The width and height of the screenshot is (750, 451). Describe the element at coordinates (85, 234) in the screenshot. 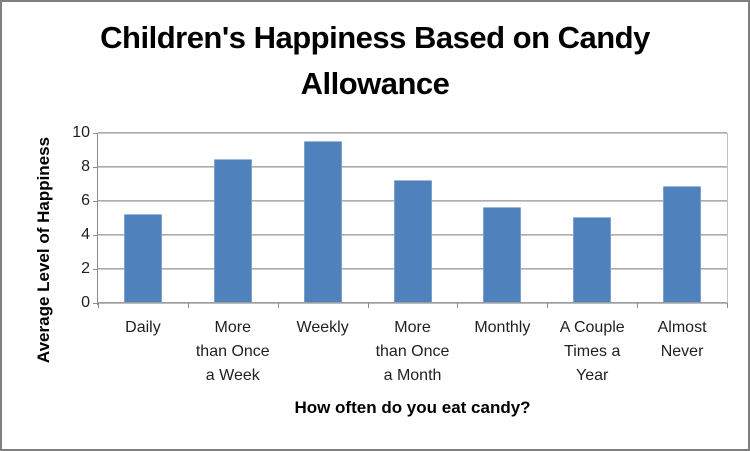

I see `y-tick-label-4: 4` at that location.